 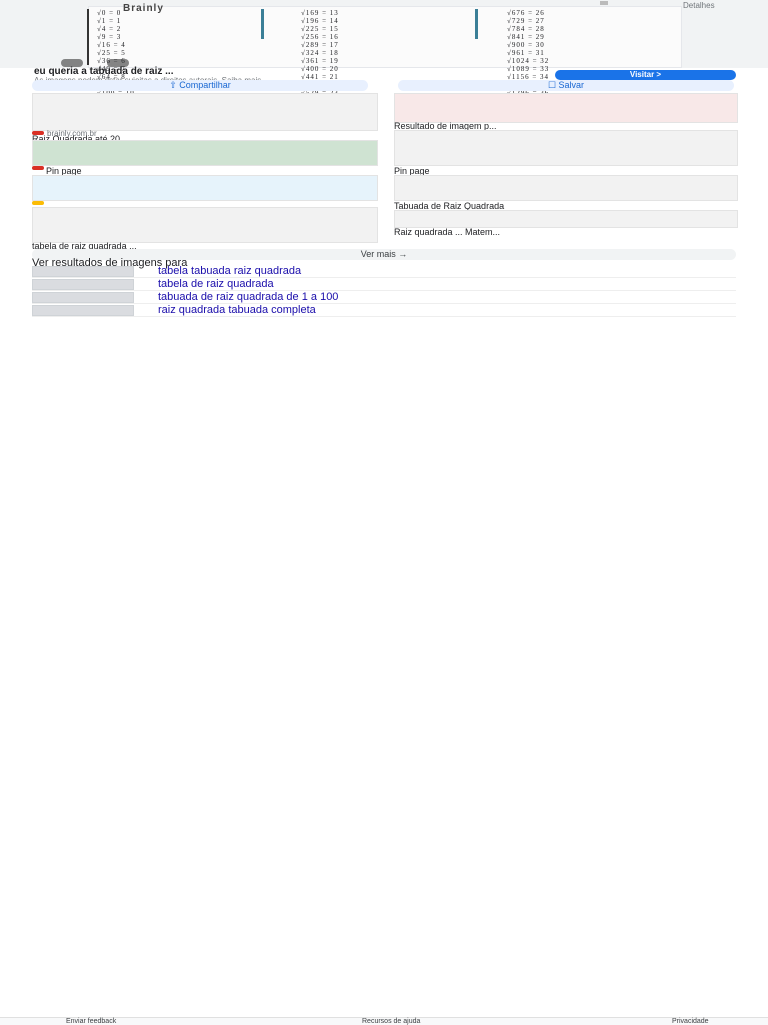 I want to click on table-mid-row: √225 = 15, so click(x=320, y=29).